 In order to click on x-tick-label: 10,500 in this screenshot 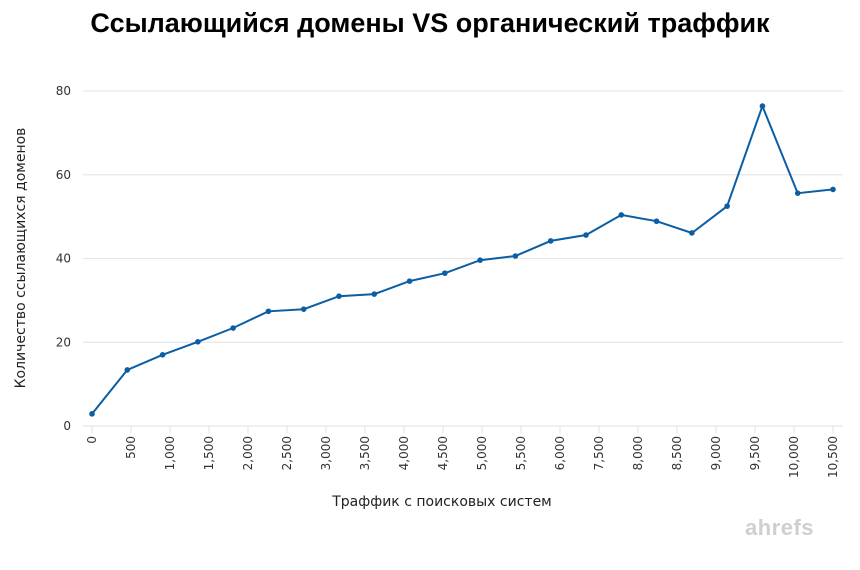, I will do `click(833, 457)`.